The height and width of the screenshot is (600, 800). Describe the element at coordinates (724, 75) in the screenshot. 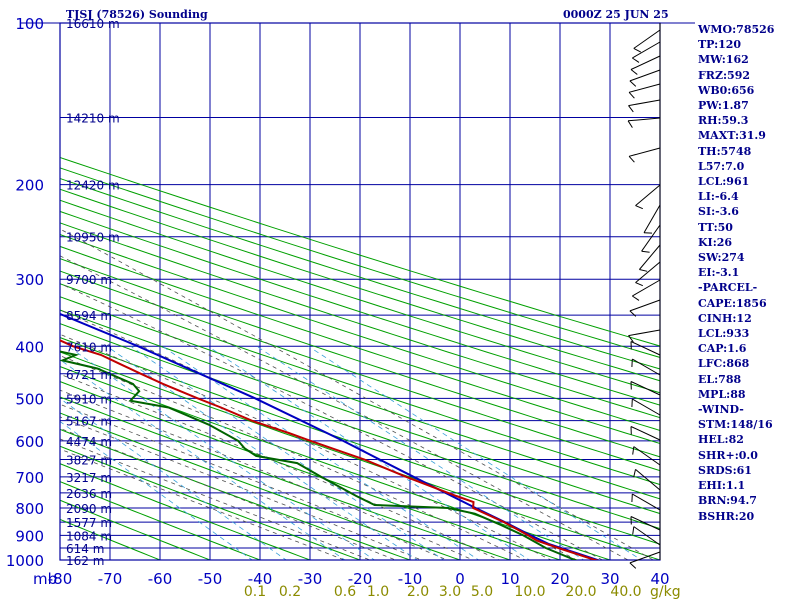

I see `index-row: FRZ:592` at that location.